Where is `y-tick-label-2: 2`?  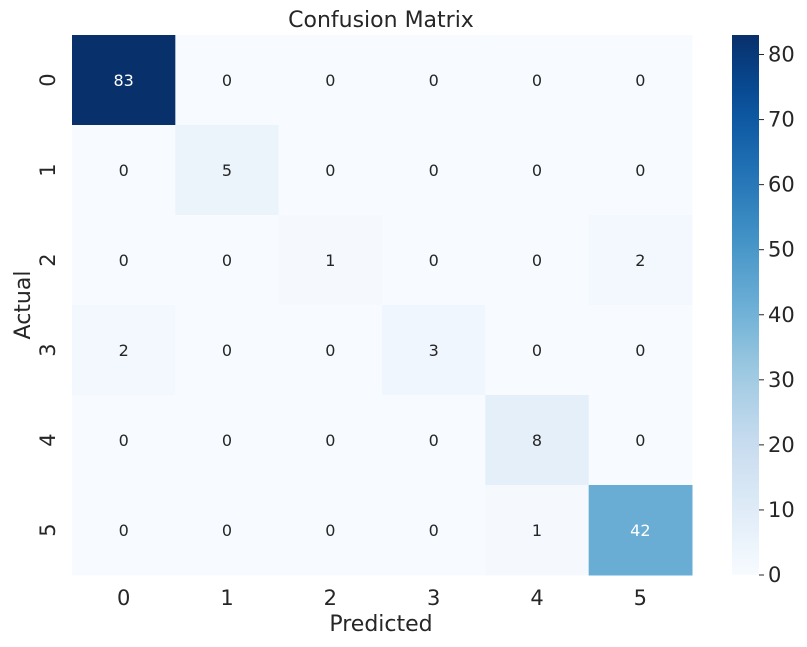
y-tick-label-2: 2 is located at coordinates (48, 259).